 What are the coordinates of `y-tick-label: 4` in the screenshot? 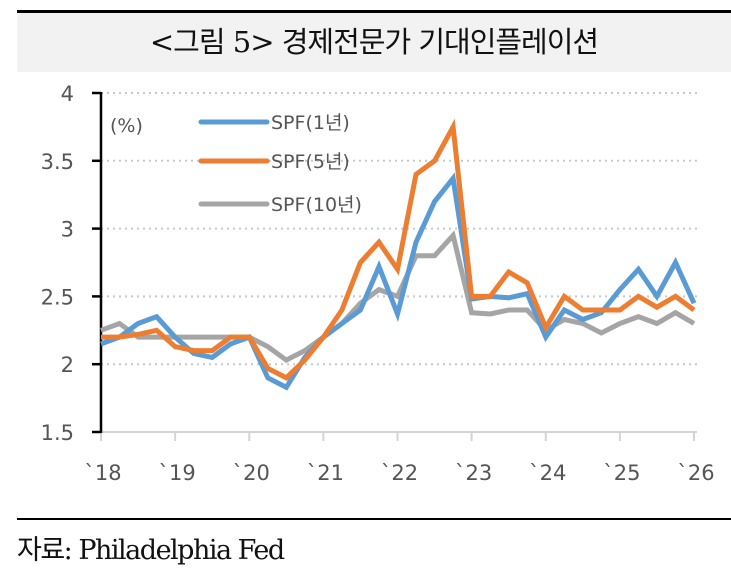 It's located at (67, 94).